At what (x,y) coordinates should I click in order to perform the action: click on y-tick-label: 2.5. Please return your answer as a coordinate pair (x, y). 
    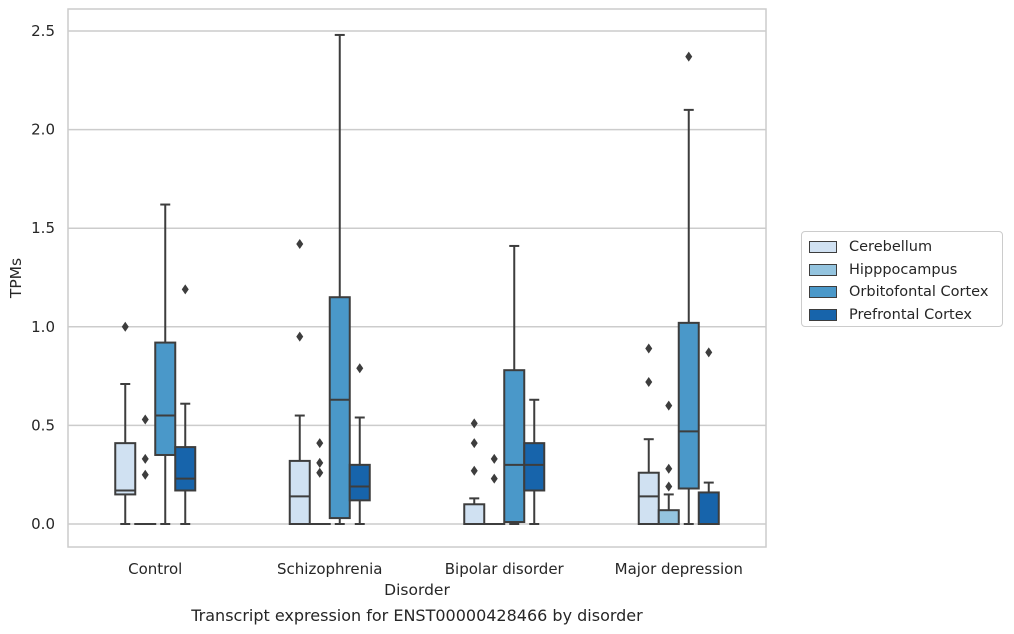
    Looking at the image, I should click on (43, 31).